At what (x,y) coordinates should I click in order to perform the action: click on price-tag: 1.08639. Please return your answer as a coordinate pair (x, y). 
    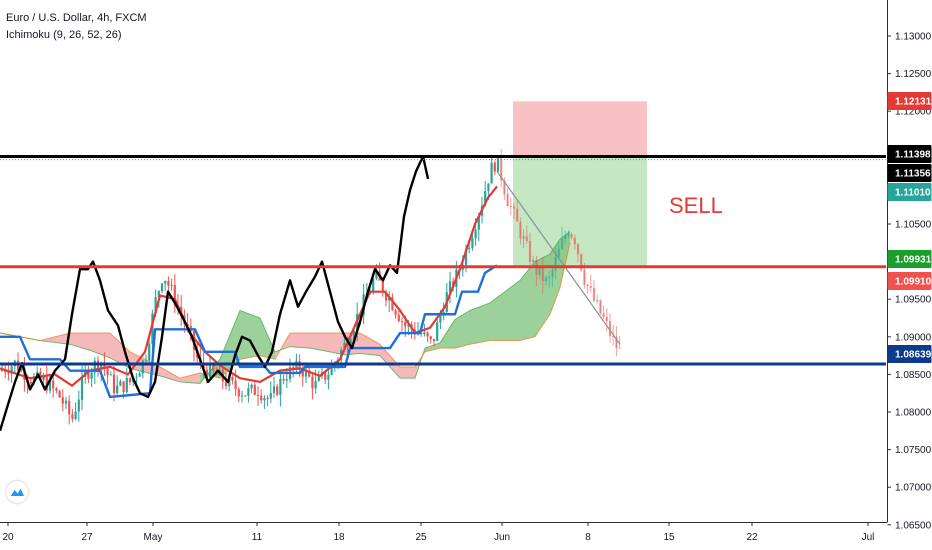
    Looking at the image, I should click on (909, 354).